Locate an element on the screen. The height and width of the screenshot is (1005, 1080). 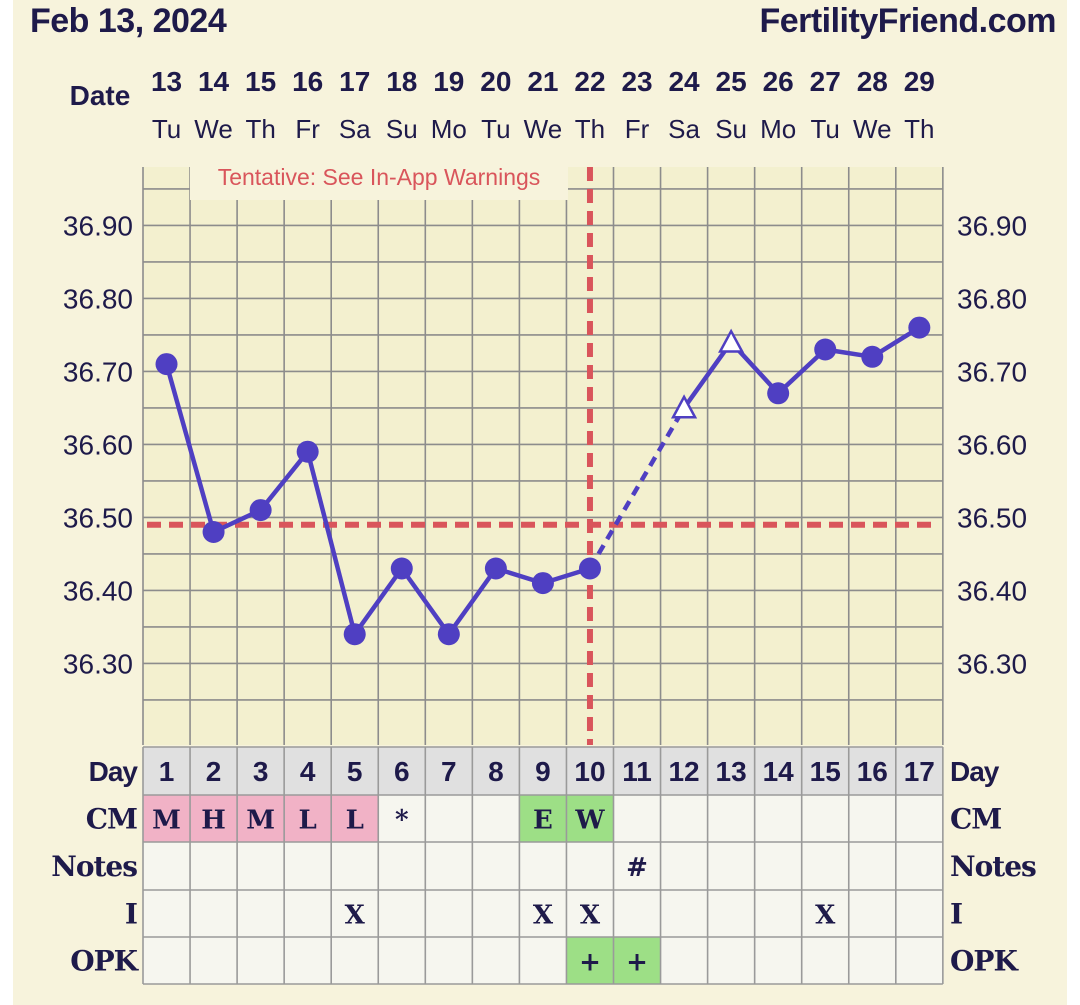
table-cell-cycle_days: 16 is located at coordinates (872, 771).